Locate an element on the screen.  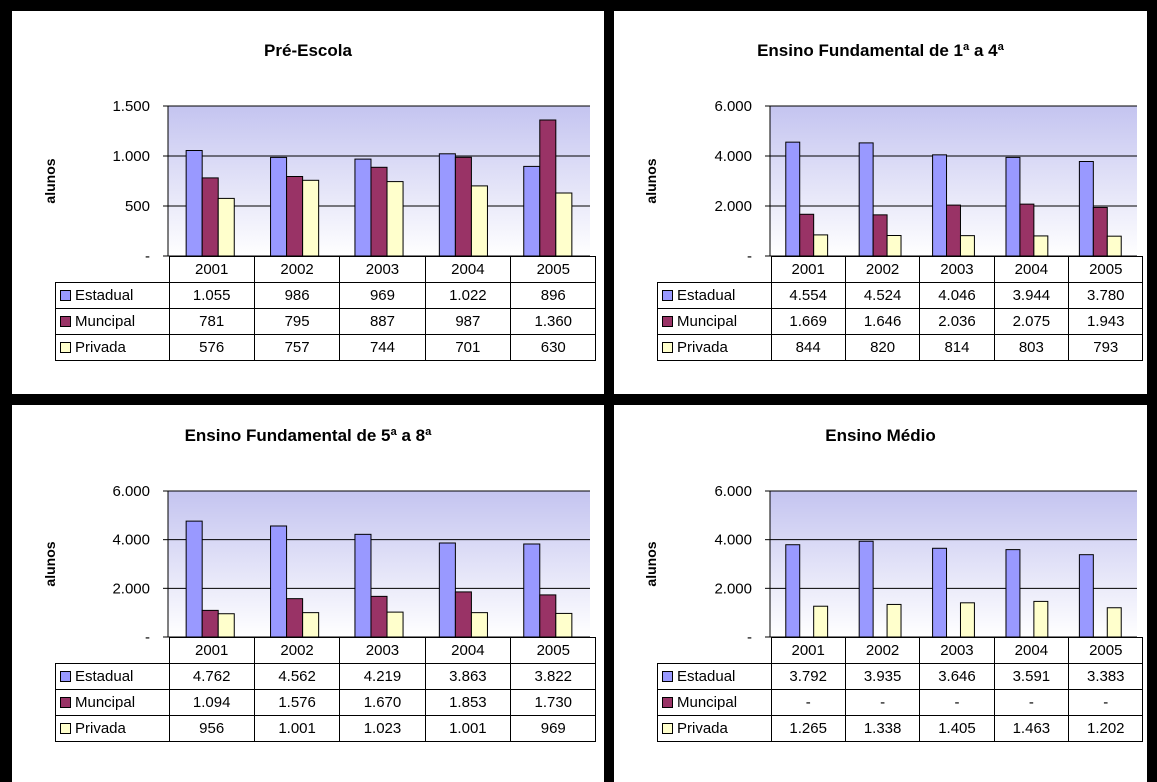
bar-muncipal-2005 is located at coordinates (1100, 231).